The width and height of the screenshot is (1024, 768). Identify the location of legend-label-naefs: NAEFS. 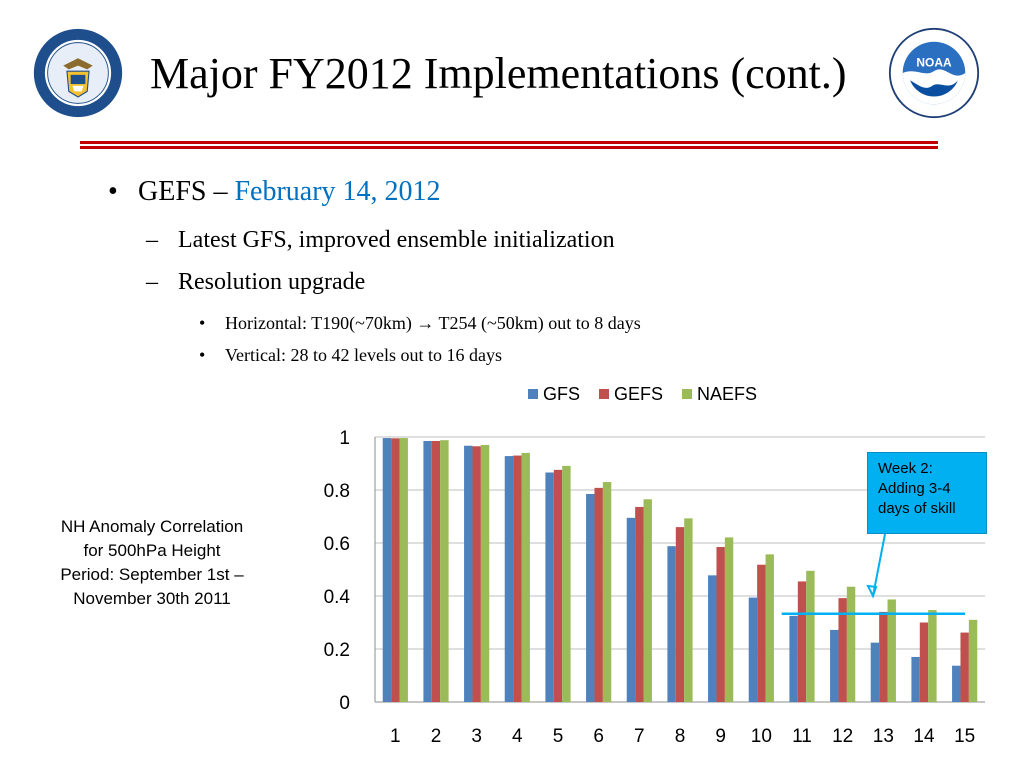
(727, 394).